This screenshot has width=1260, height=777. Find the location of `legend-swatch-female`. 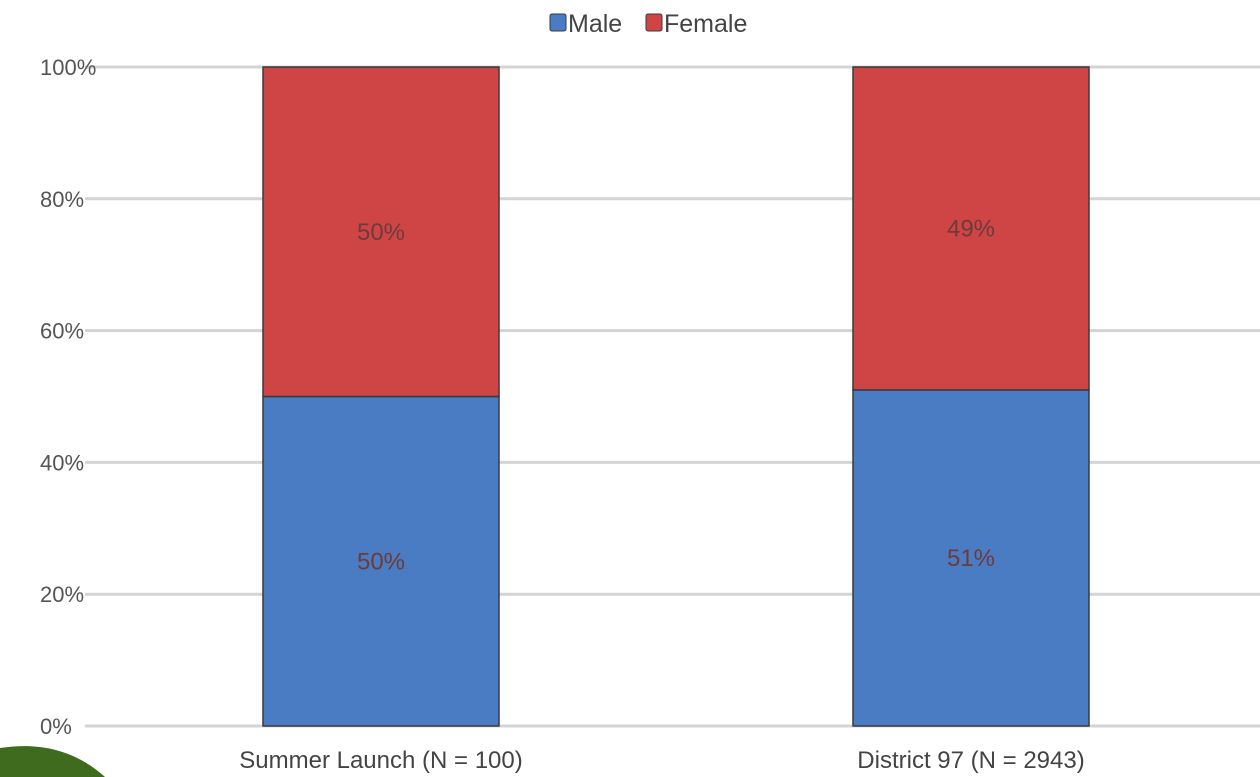

legend-swatch-female is located at coordinates (654, 22).